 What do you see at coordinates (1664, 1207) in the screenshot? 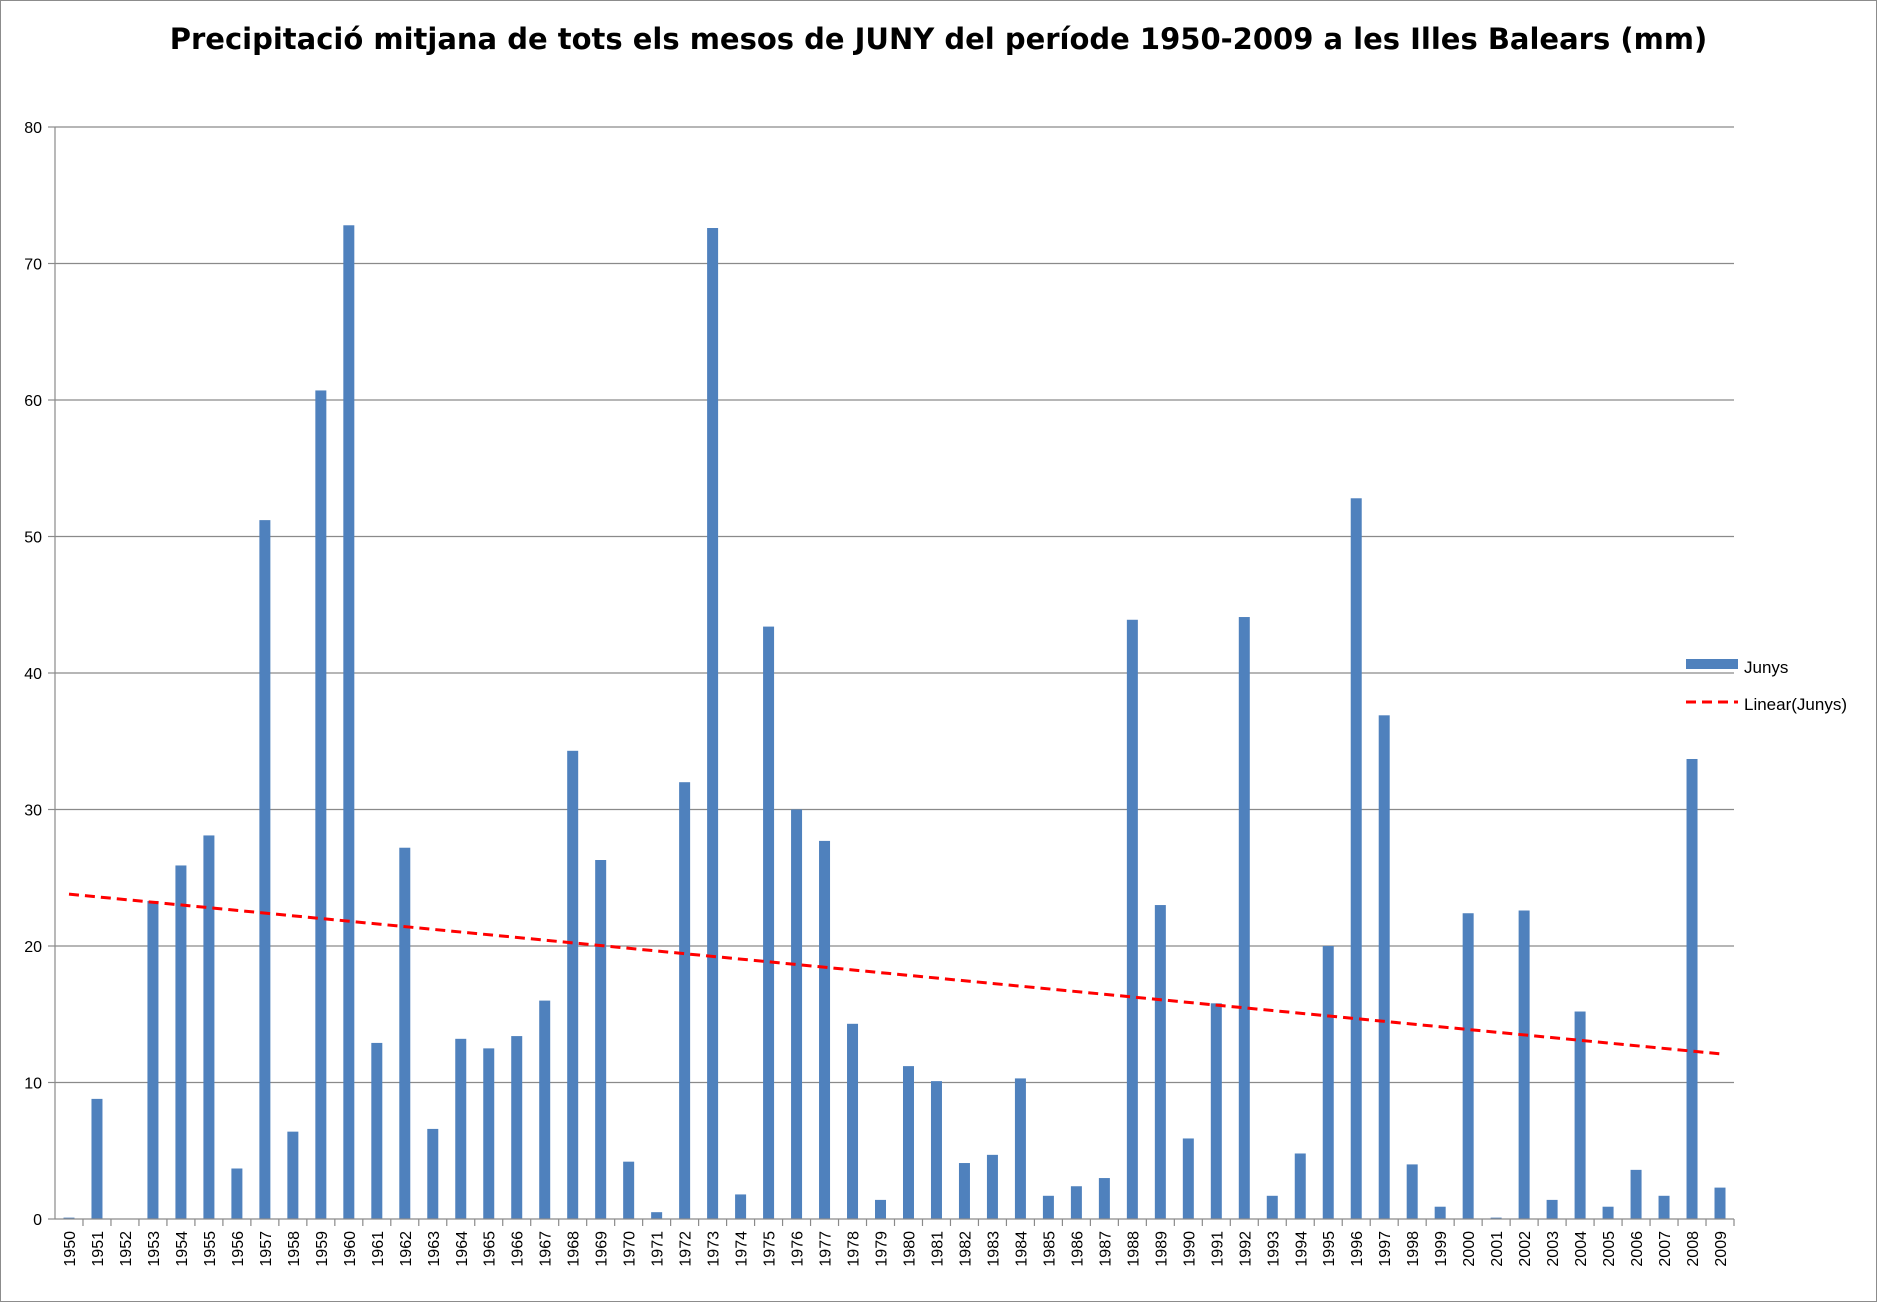
I see `bar-2007` at bounding box center [1664, 1207].